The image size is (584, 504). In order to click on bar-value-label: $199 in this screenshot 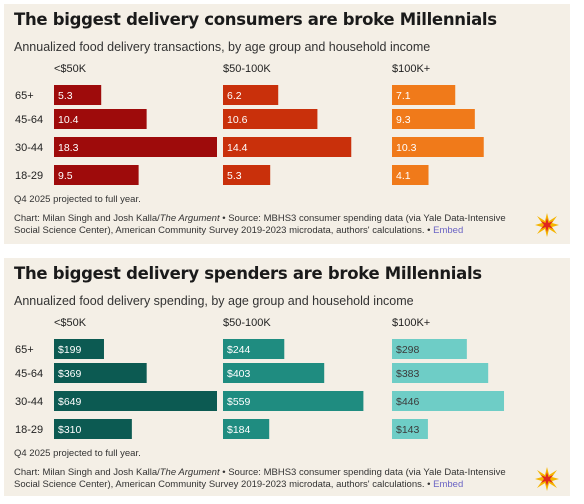, I will do `click(70, 350)`.